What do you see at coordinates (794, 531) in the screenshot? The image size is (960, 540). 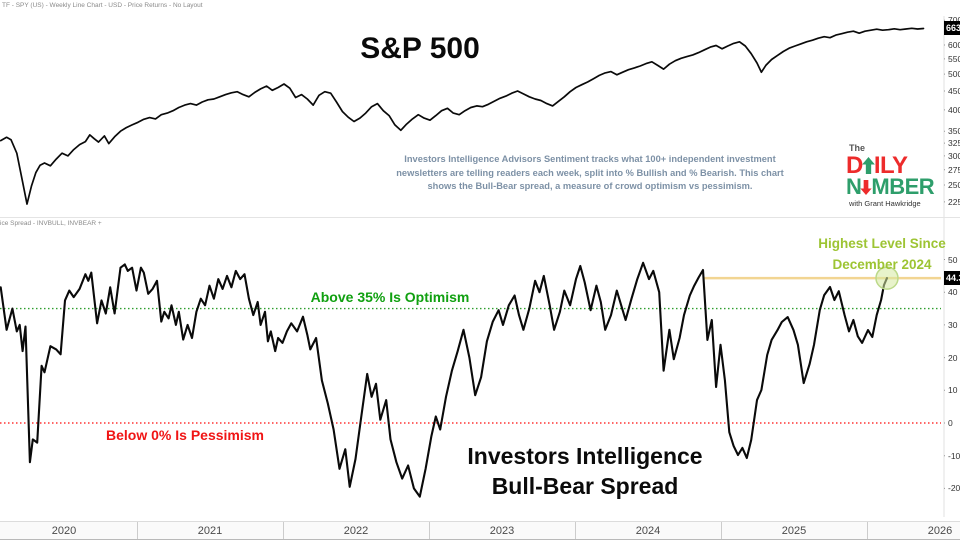 I see `x-axis-year-label: 2025` at bounding box center [794, 531].